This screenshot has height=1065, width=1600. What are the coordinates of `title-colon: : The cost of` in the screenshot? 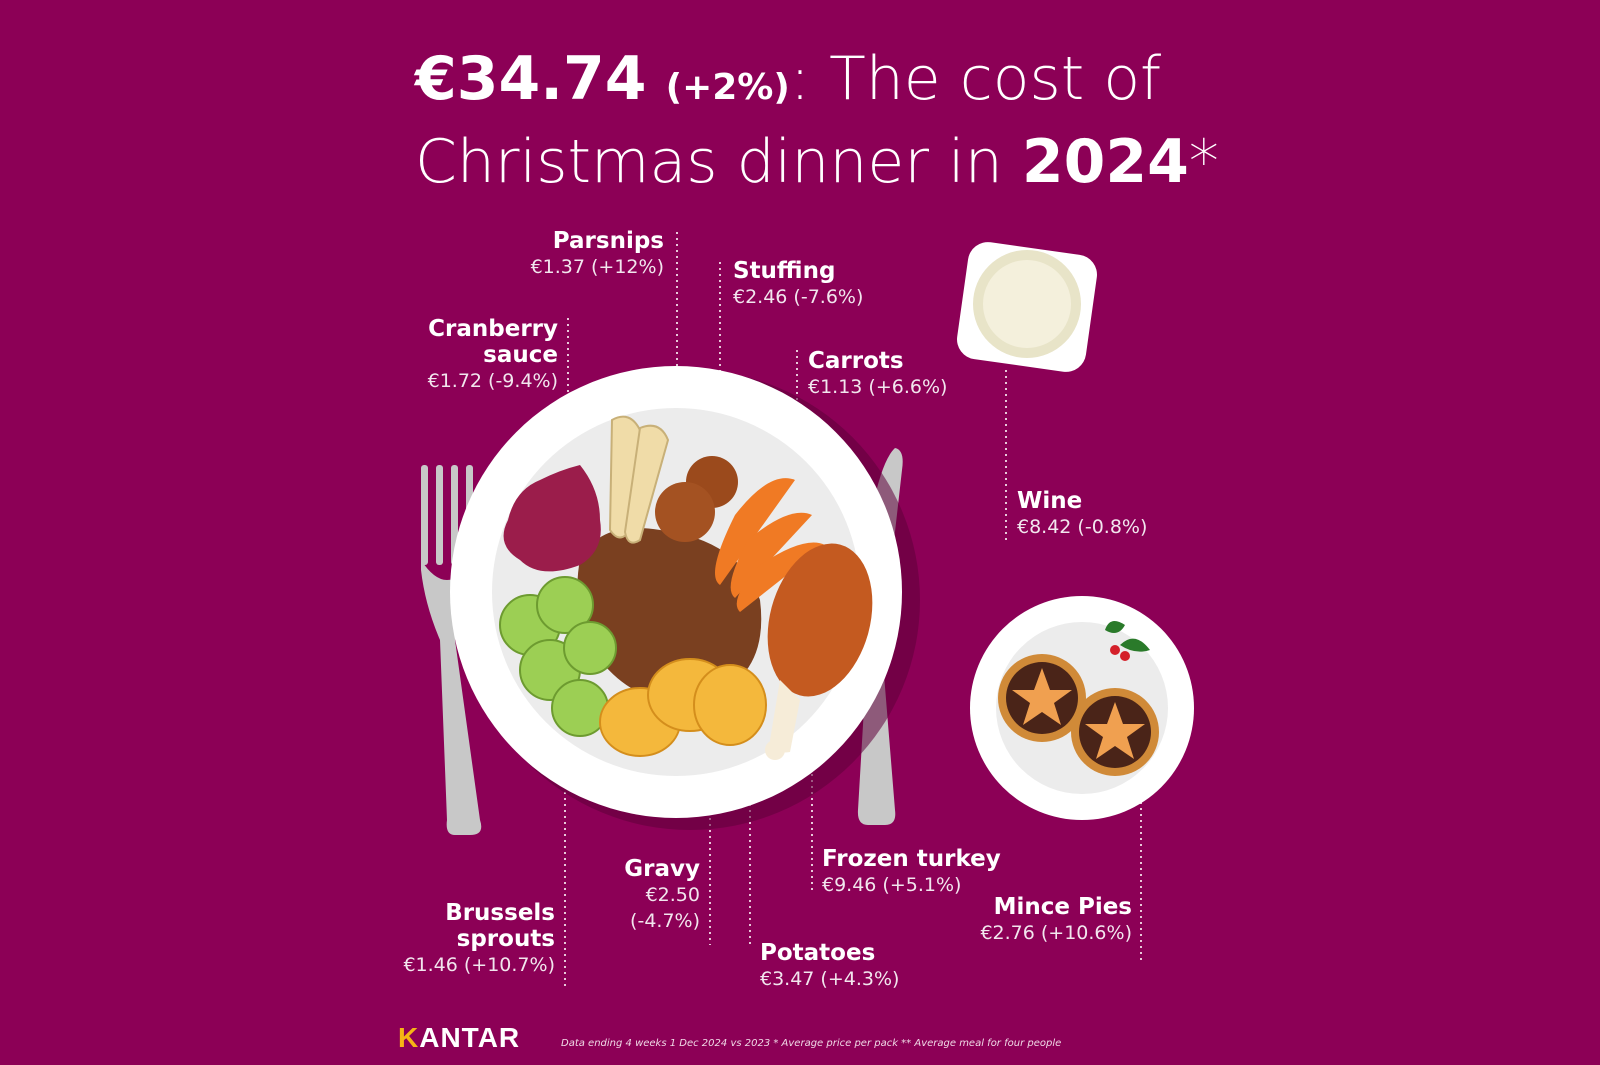 It's located at (975, 79).